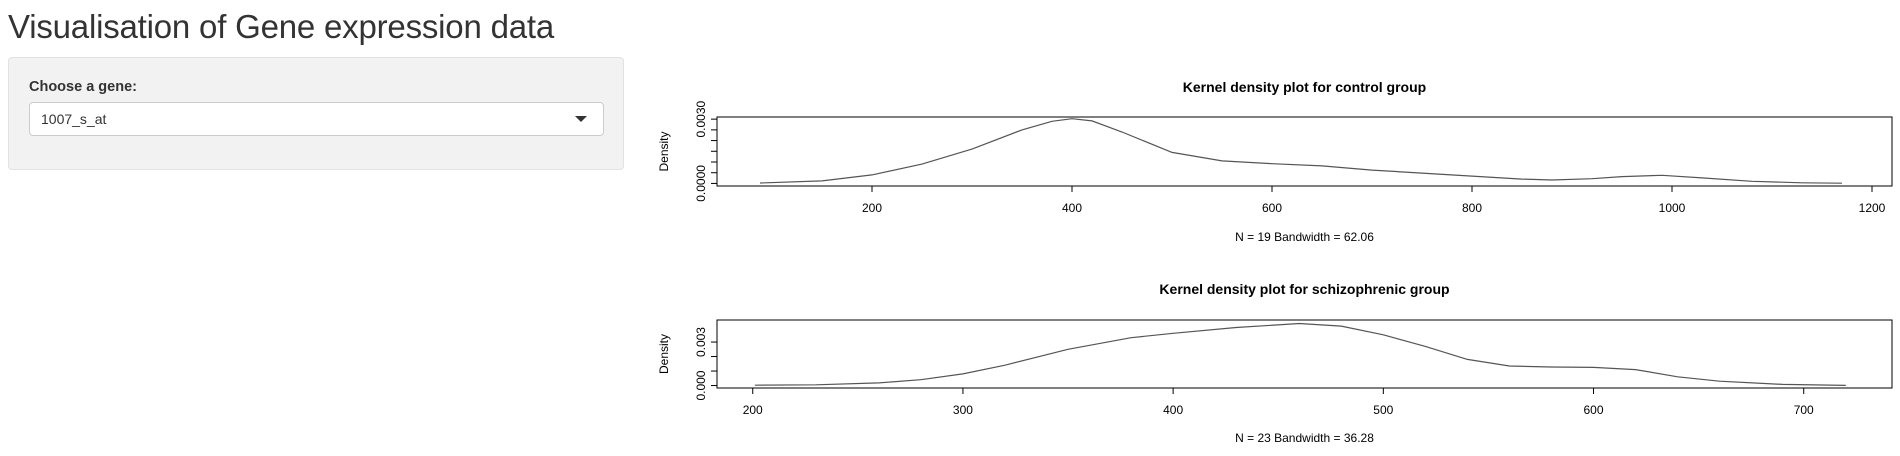 Image resolution: width=1900 pixels, height=456 pixels. What do you see at coordinates (281, 26) in the screenshot?
I see `page-title: Visualisation of Gene expression data` at bounding box center [281, 26].